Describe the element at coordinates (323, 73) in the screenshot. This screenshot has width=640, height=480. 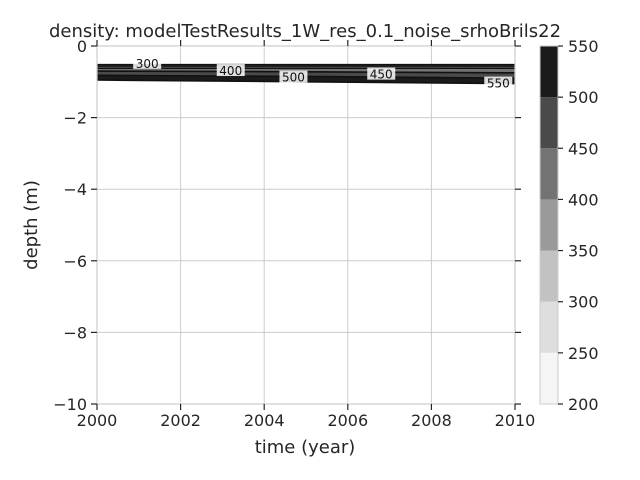
I see `contour-labels: 300 400 500 450 550` at that location.